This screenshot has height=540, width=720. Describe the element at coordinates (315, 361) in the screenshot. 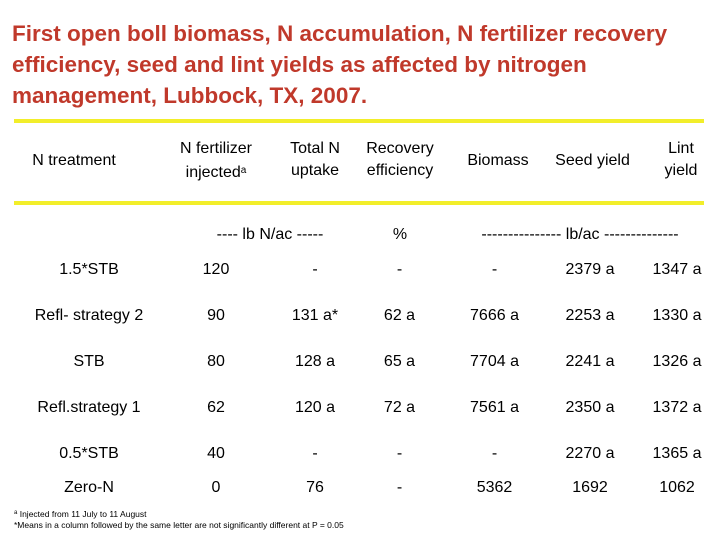

I see `cell-totaln: 128 a` at that location.